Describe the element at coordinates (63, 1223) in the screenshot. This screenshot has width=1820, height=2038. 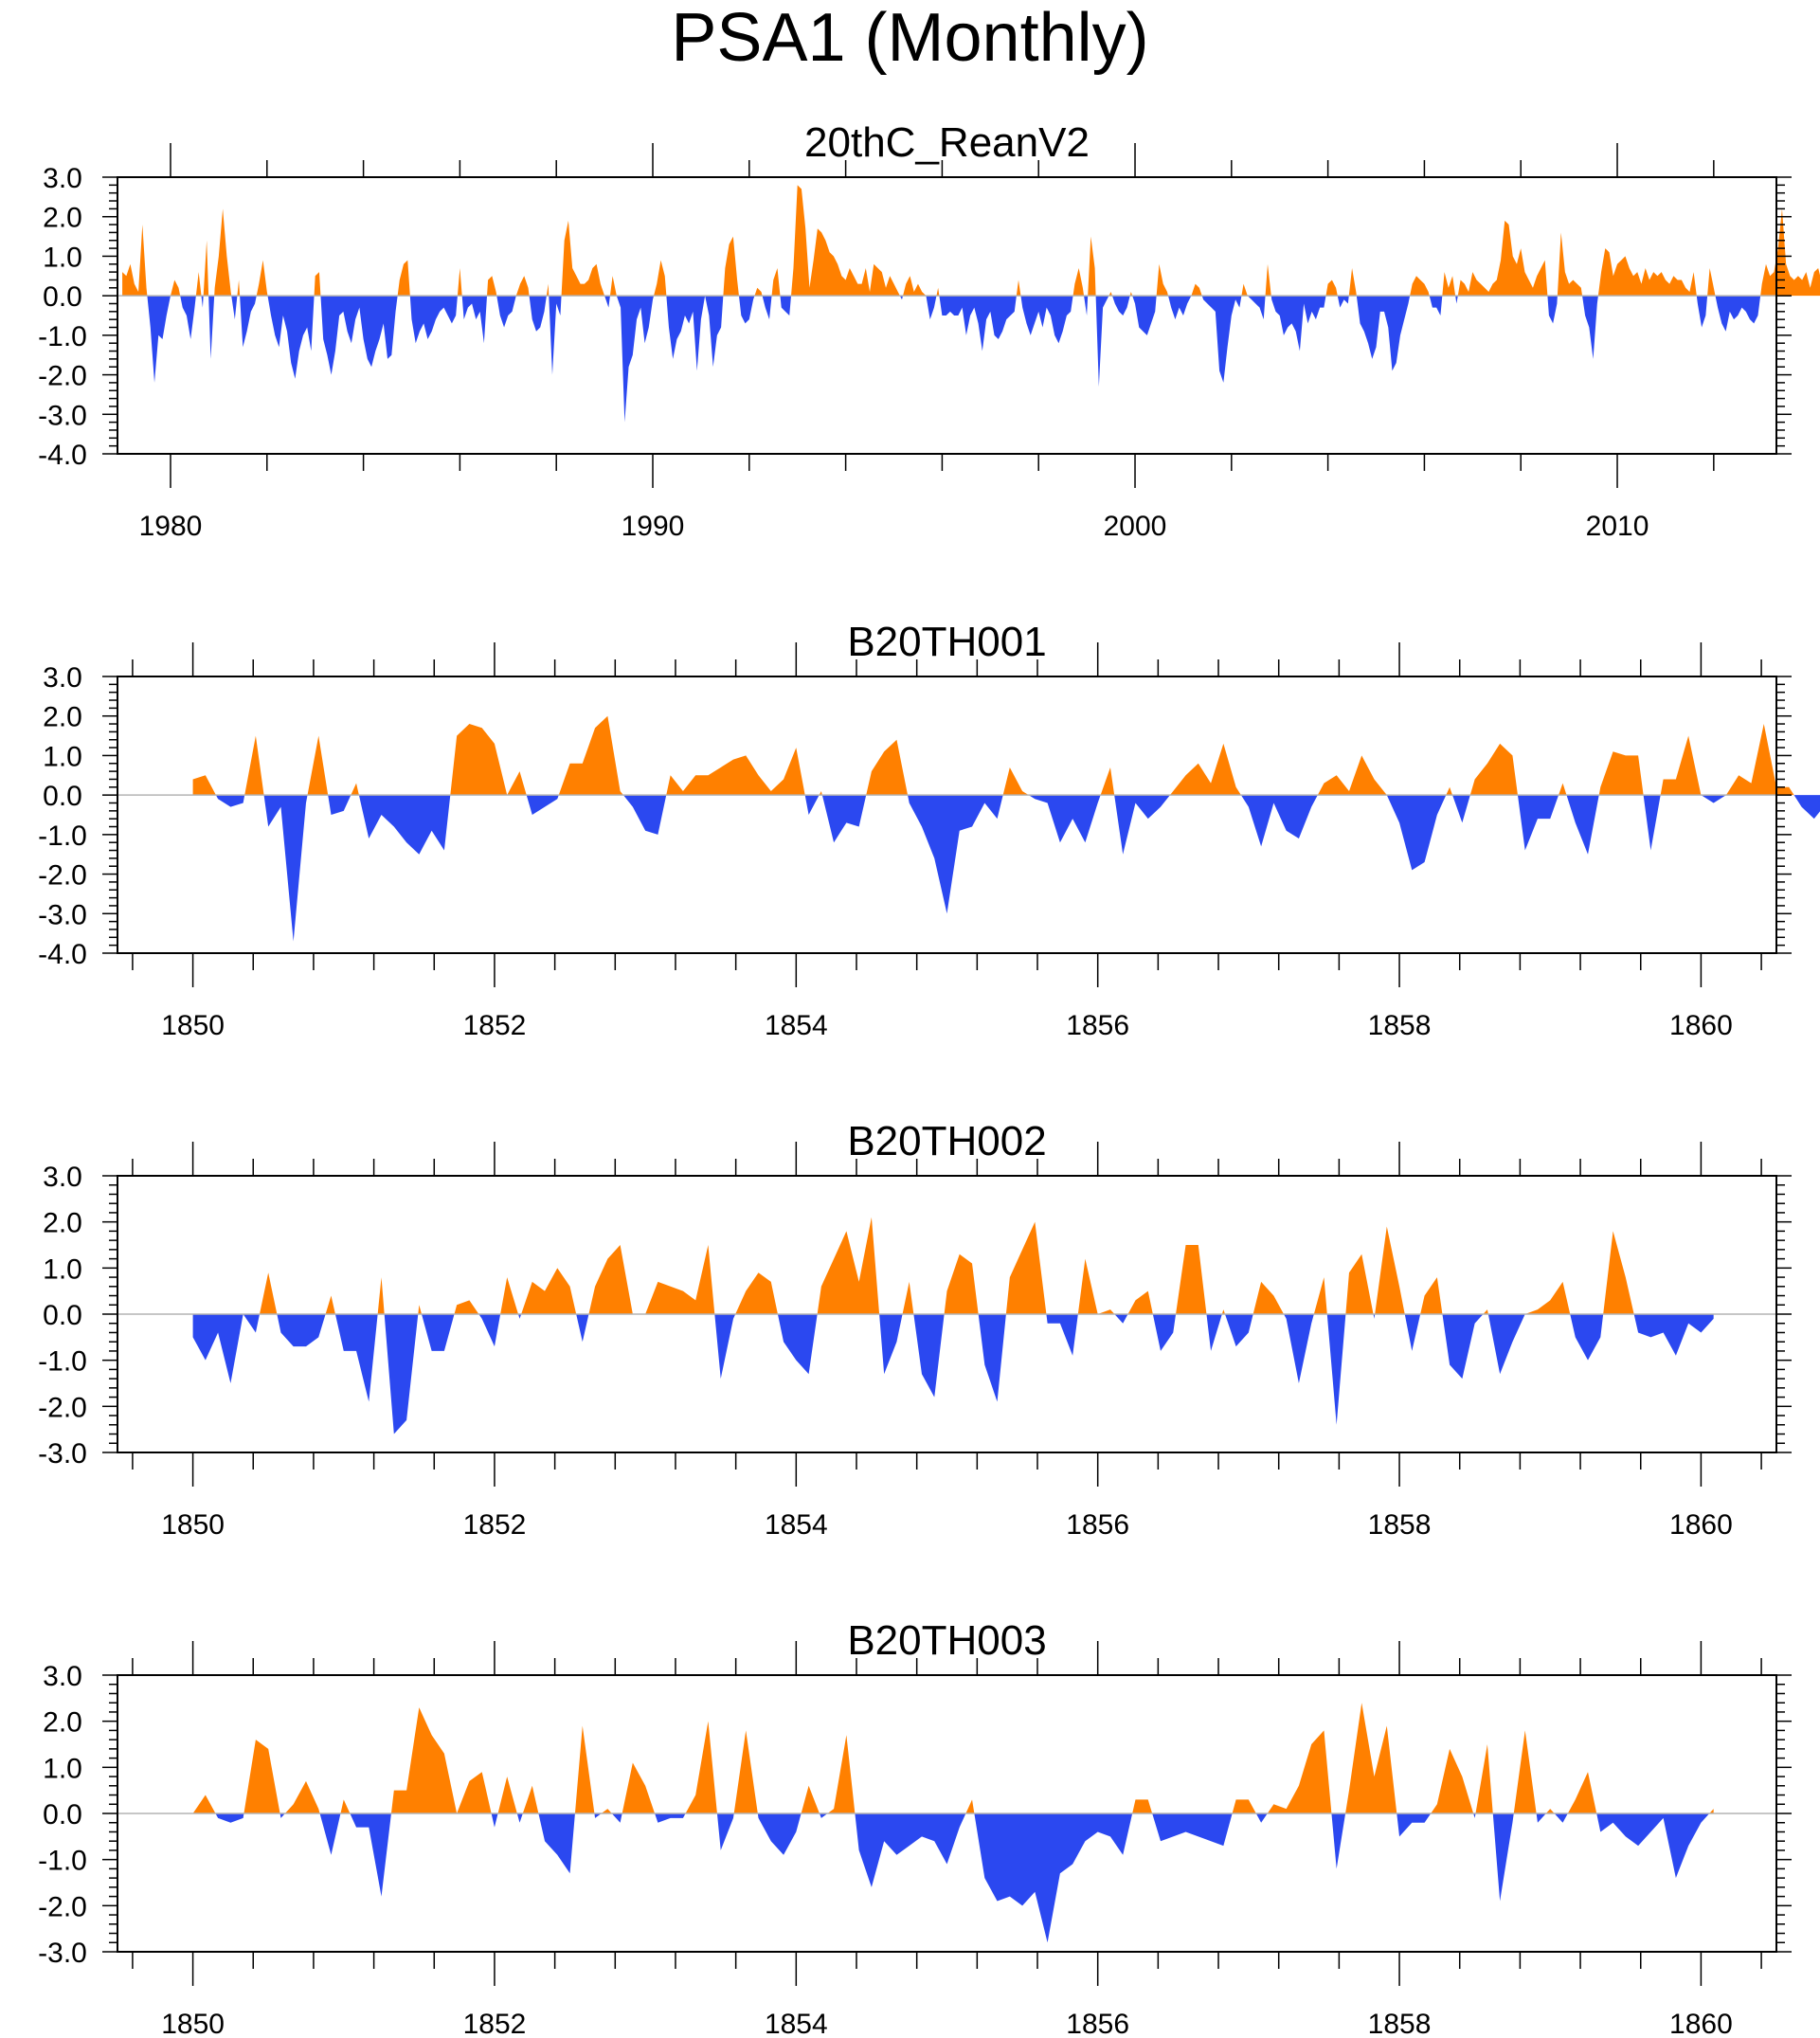
I see `panel-3-ytick-label: 2.0` at that location.